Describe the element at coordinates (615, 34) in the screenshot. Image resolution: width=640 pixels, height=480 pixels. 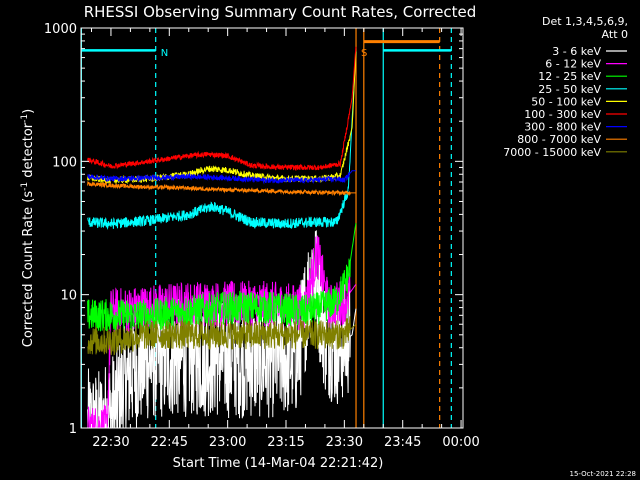
I see `legend-header-line2: Att 0` at that location.